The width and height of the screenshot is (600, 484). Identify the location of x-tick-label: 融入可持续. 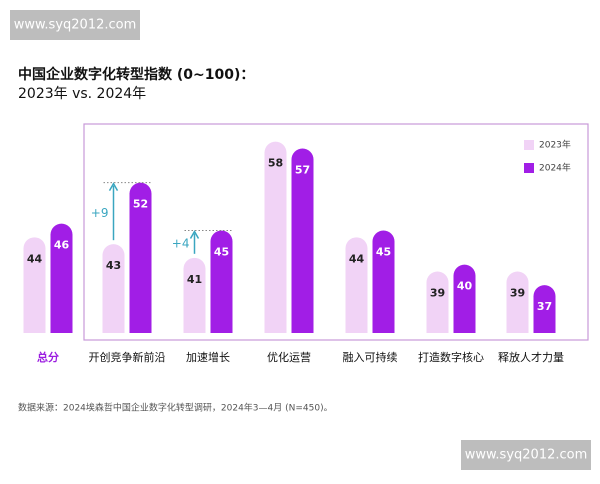
(370, 357).